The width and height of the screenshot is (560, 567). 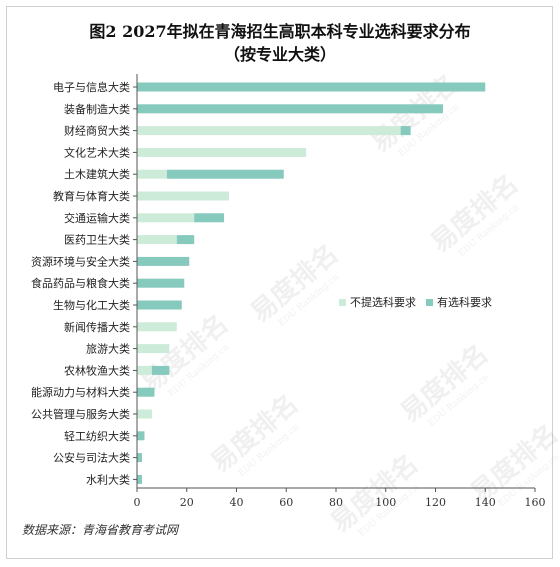 I want to click on legend-swatch-with-requirement, so click(x=429, y=302).